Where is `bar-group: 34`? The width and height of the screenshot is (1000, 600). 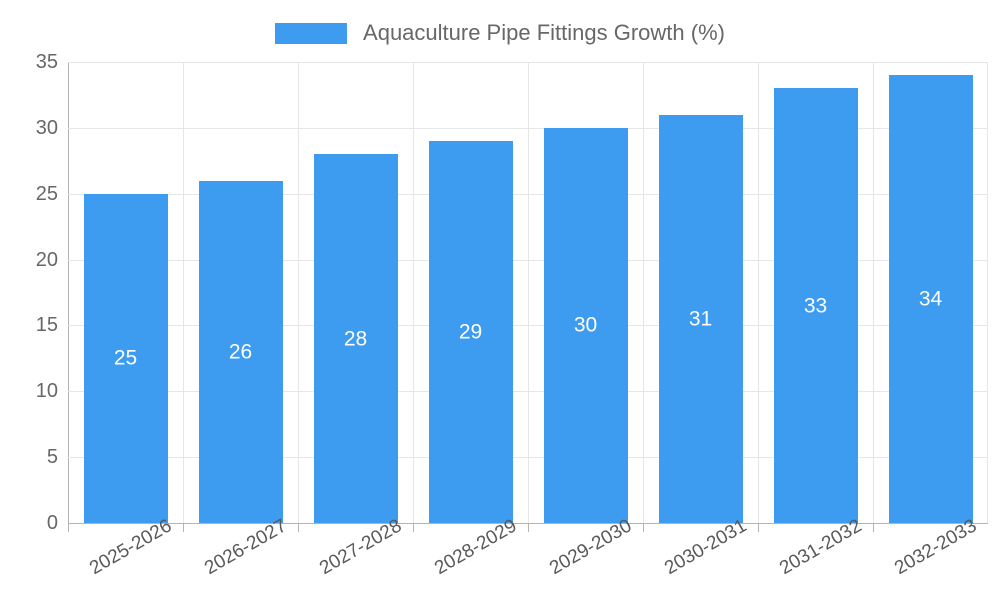 bar-group: 34 is located at coordinates (930, 292).